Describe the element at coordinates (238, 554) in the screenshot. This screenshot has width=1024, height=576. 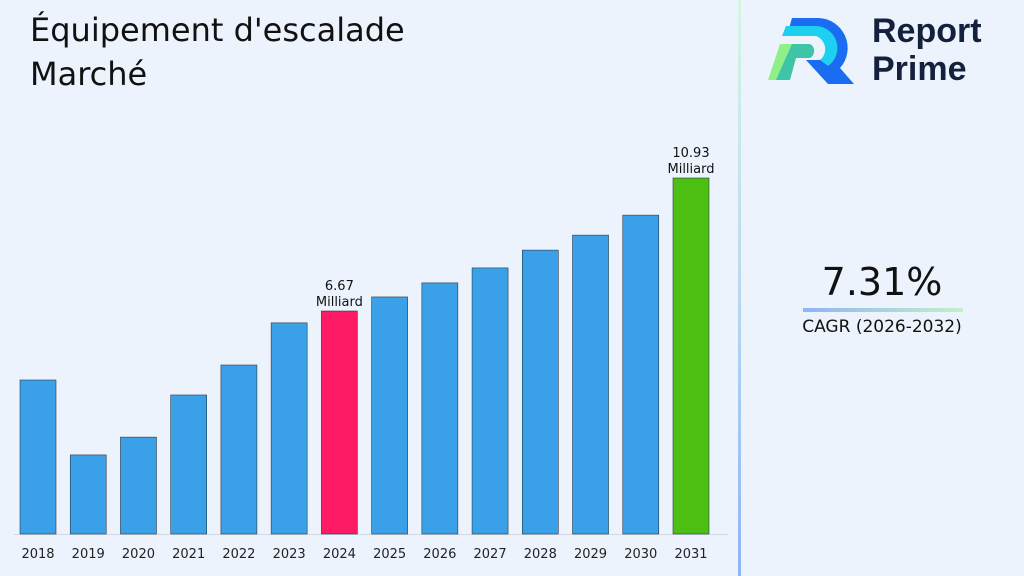
I see `x-tick-label: 2022` at that location.